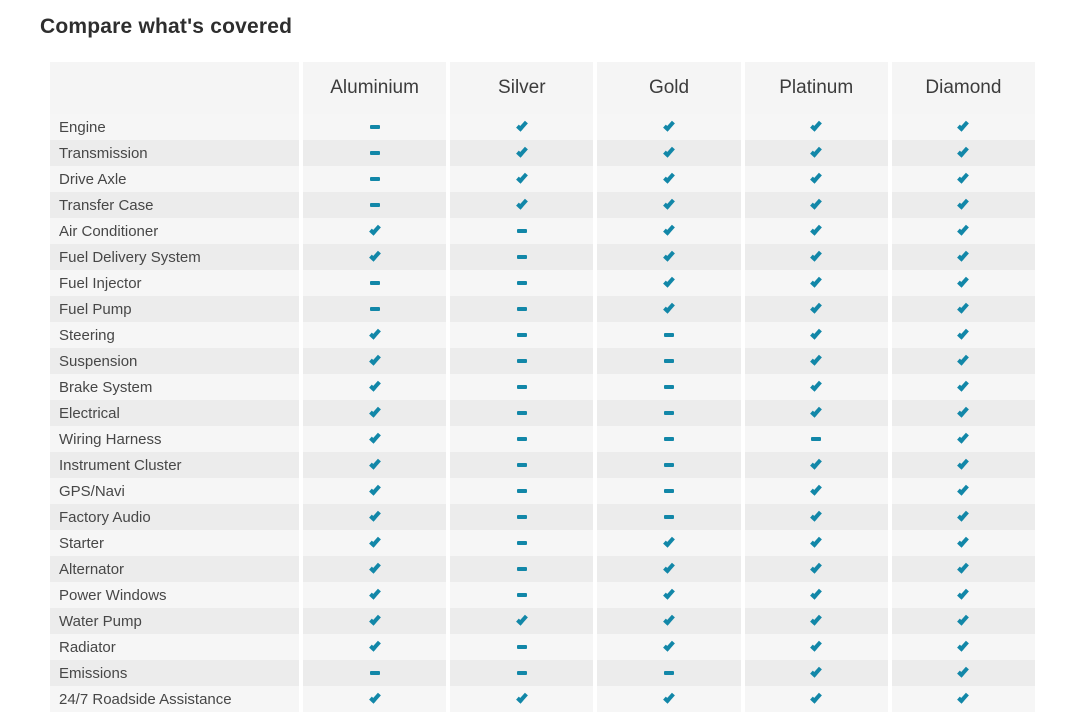  What do you see at coordinates (816, 88) in the screenshot?
I see `column-header-platinum: Platinum` at bounding box center [816, 88].